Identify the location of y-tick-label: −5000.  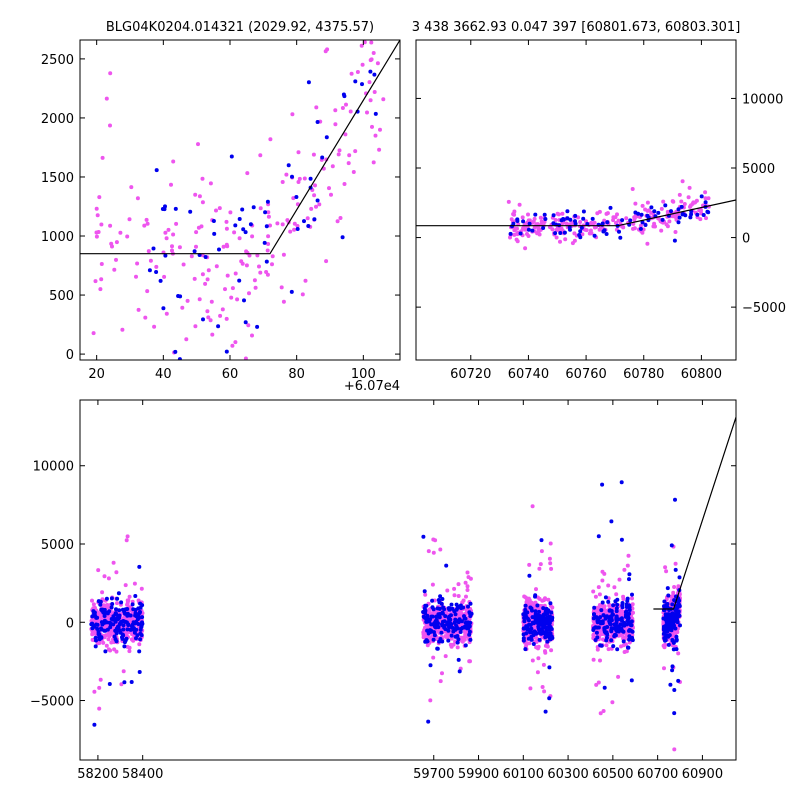
(764, 308).